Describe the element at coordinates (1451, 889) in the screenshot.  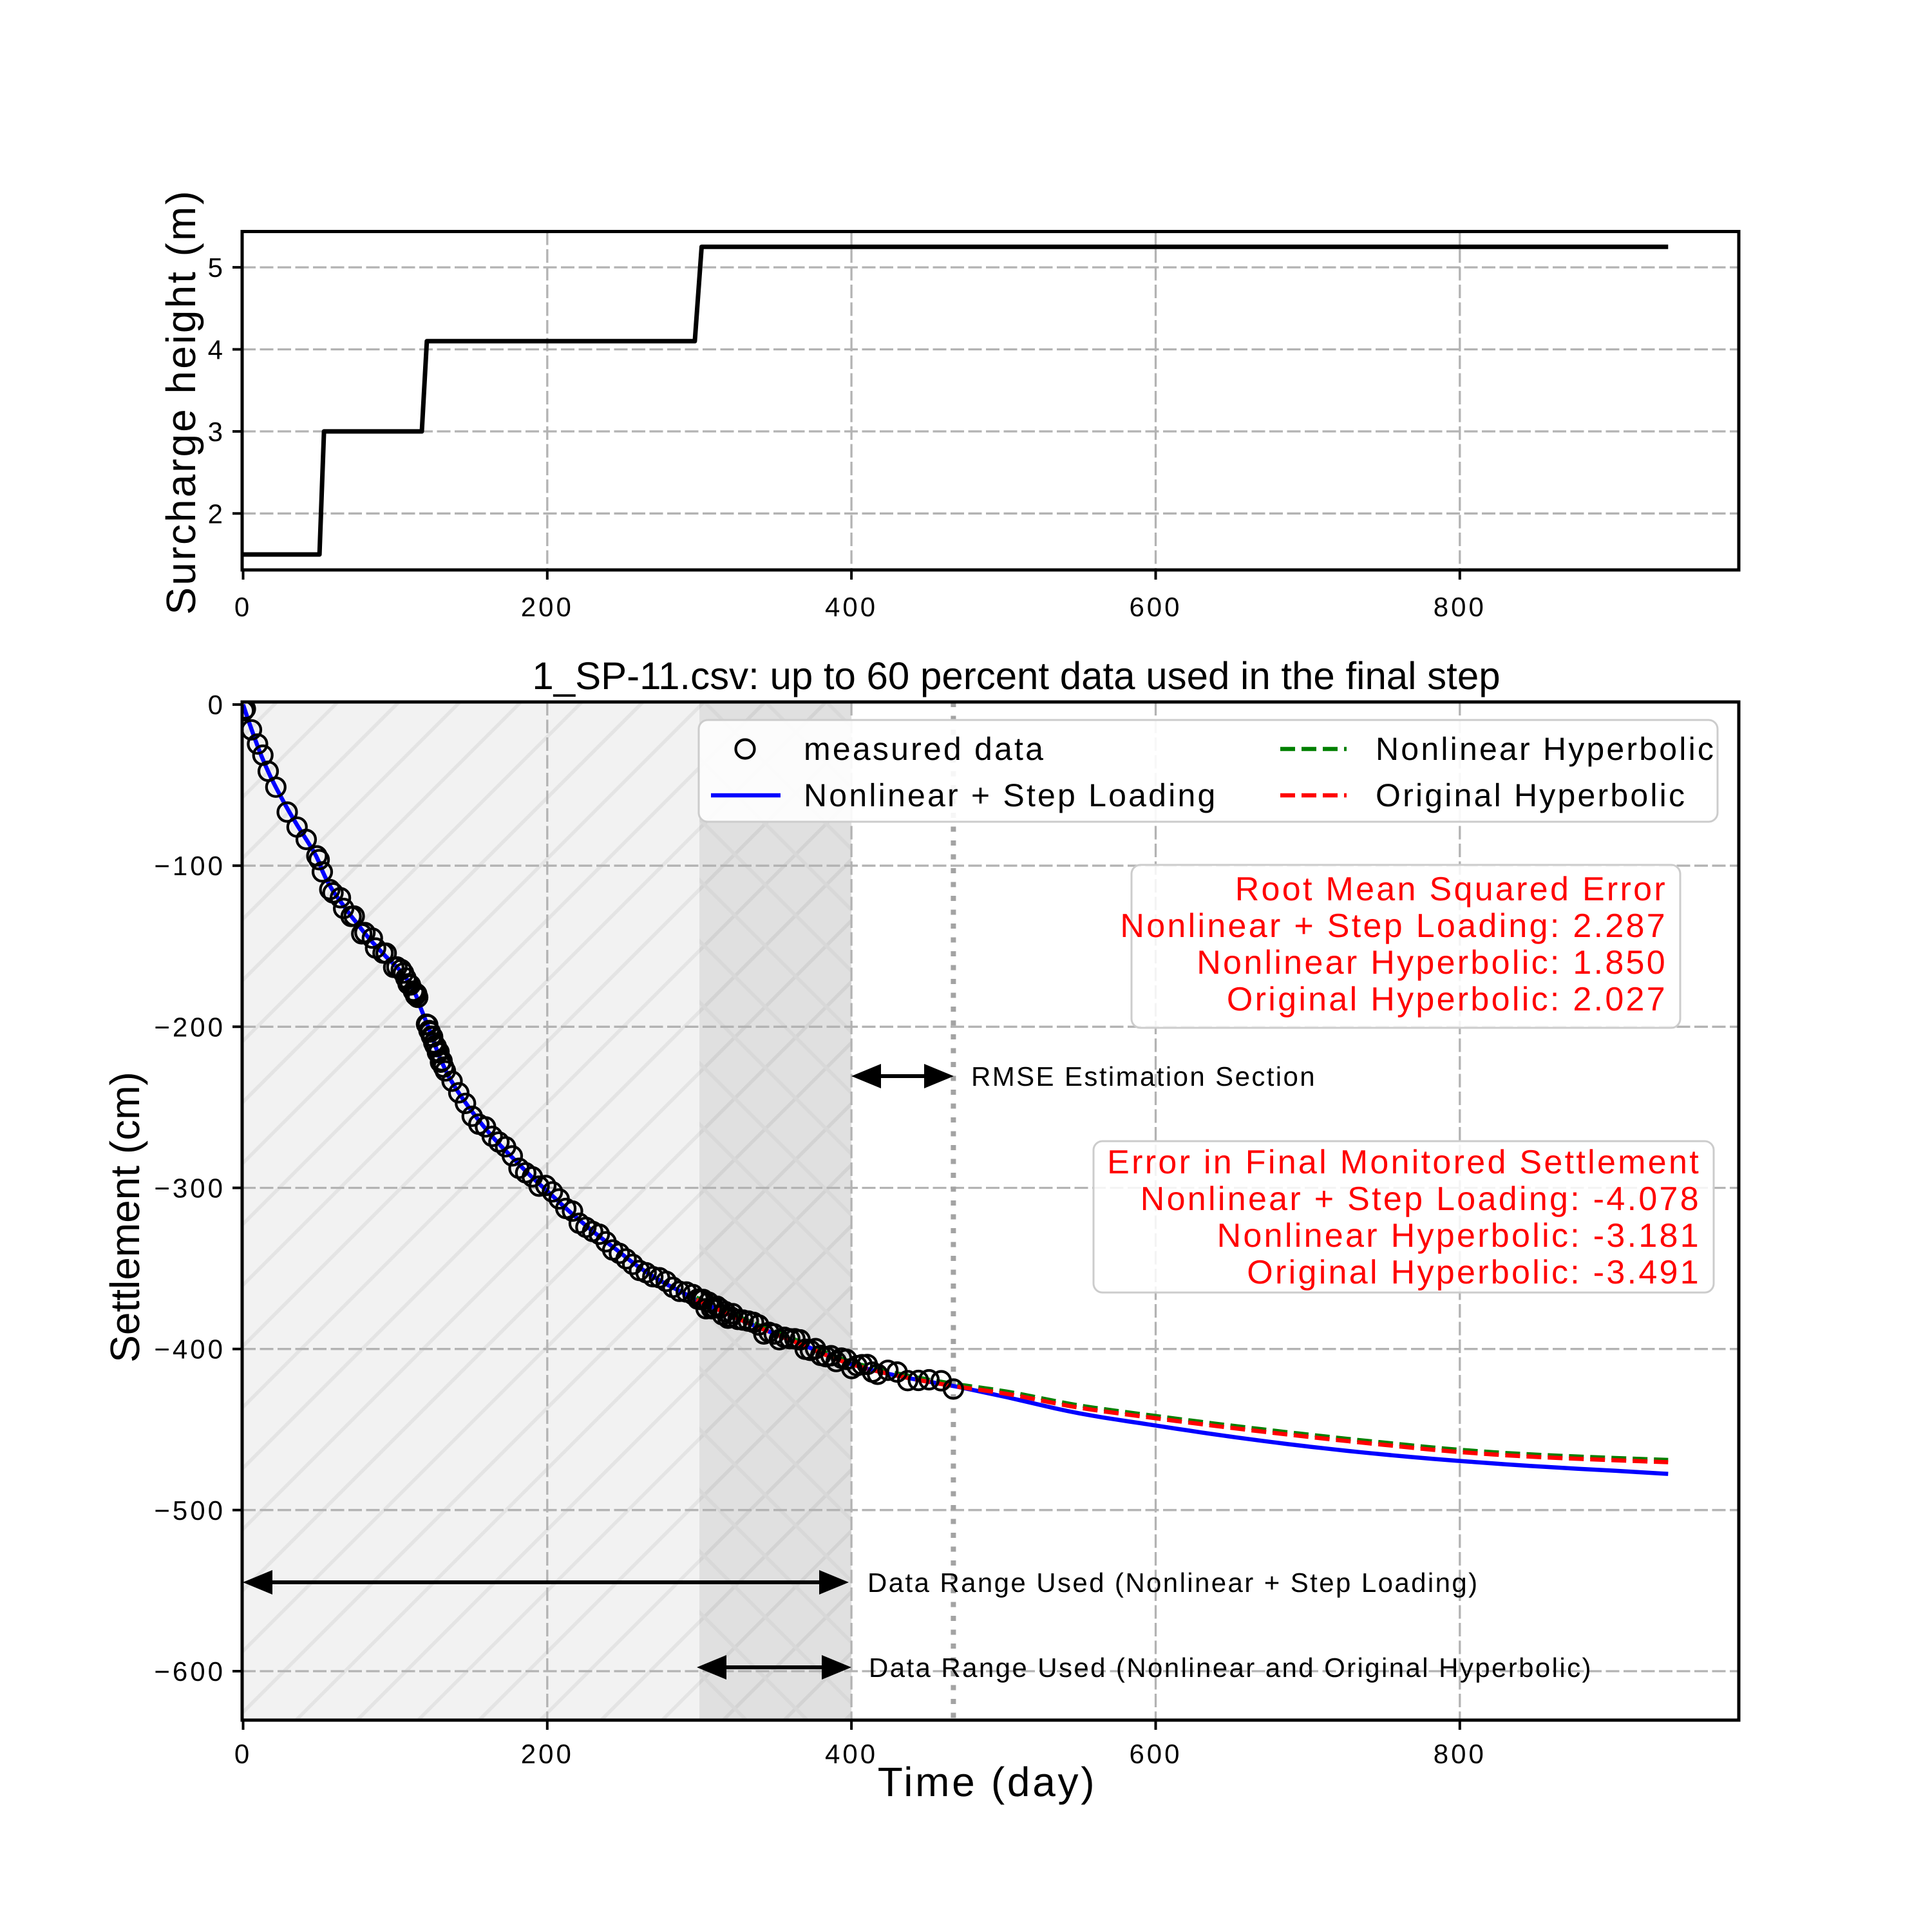
I see `svg-text: Root Mean Squared Error` at that location.